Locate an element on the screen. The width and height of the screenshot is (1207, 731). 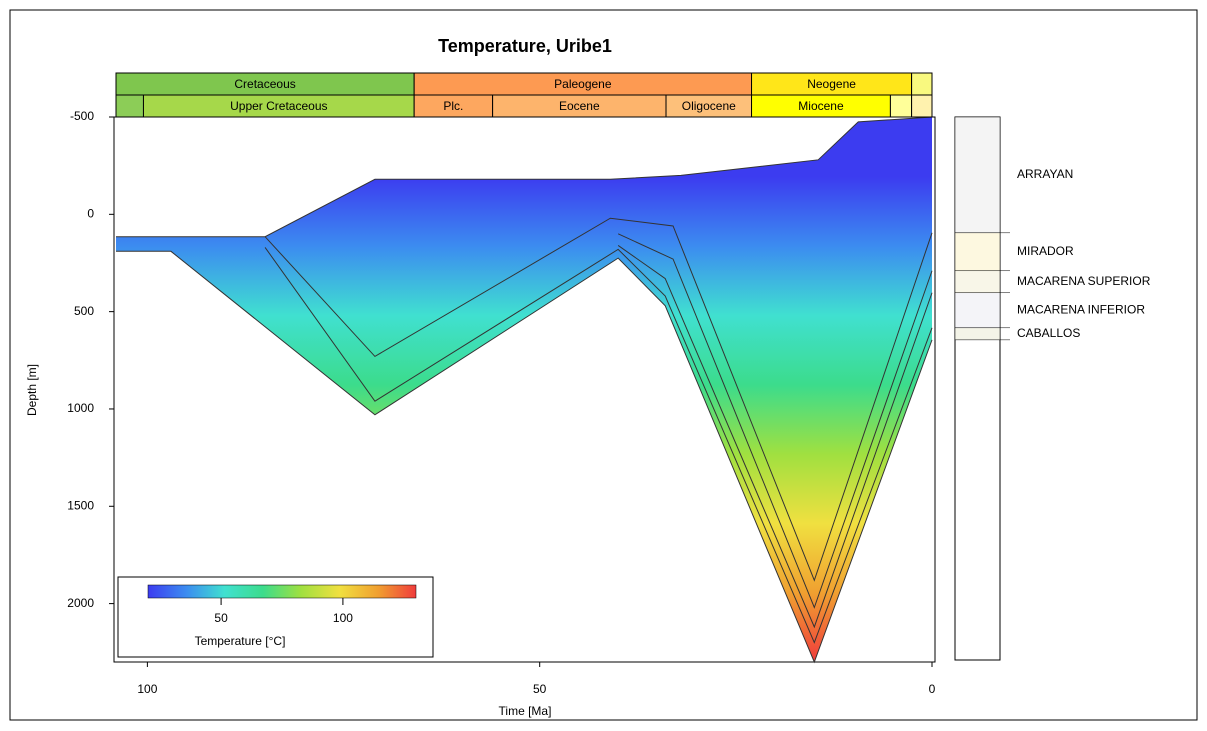
colorbar-tick-label: 100 is located at coordinates (343, 618).